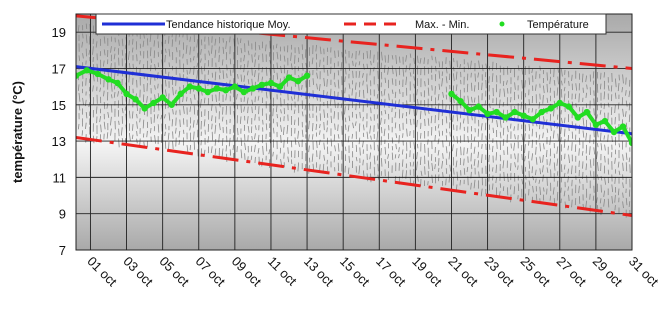 The image size is (670, 321). What do you see at coordinates (355, 272) in the screenshot?
I see `x-tick-label: 15 oct` at bounding box center [355, 272].